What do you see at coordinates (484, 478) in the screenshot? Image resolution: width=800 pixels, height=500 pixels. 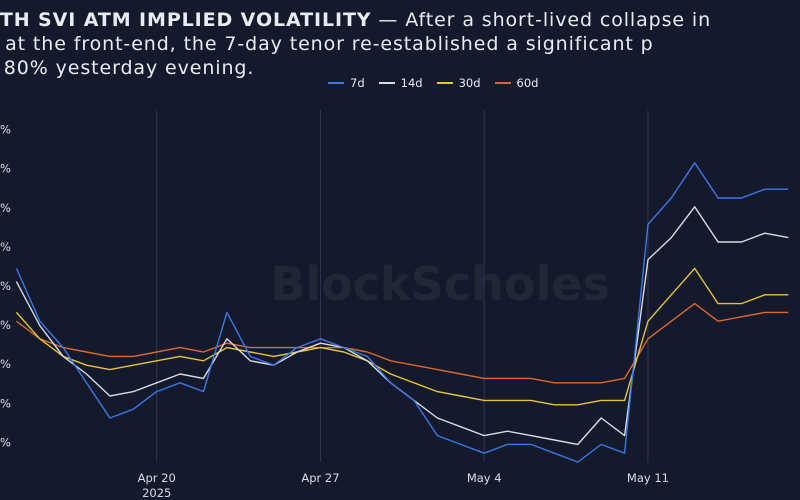 I see `x-tick-label: May 4` at bounding box center [484, 478].